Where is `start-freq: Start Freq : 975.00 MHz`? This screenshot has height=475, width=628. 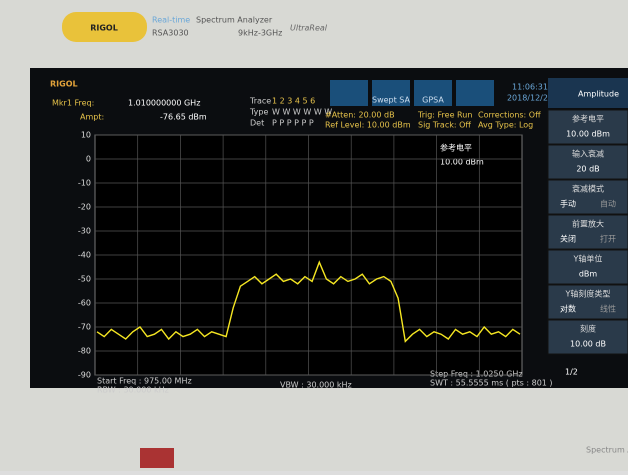 start-freq: Start Freq : 975.00 MHz is located at coordinates (144, 381).